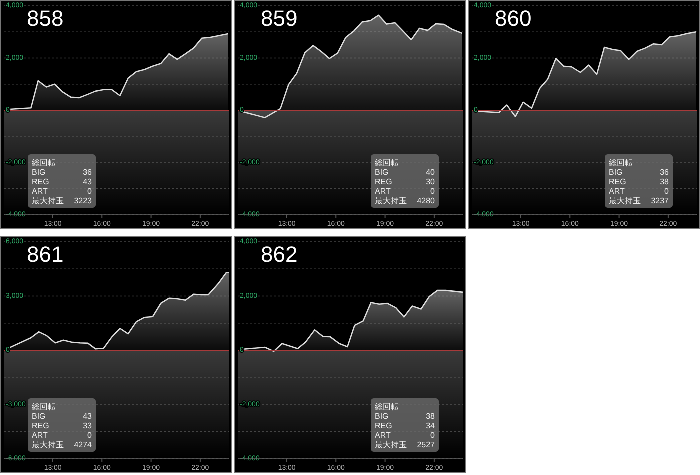 This screenshot has width=700, height=475. I want to click on chart-title: 860, so click(513, 18).